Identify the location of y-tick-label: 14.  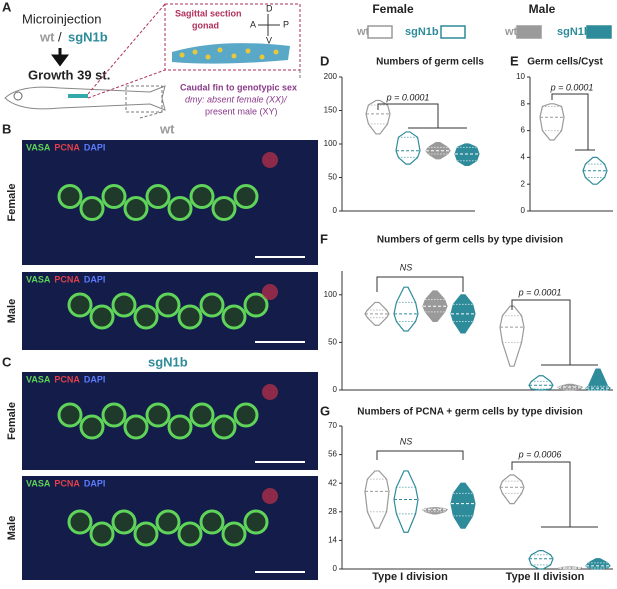
(332, 540).